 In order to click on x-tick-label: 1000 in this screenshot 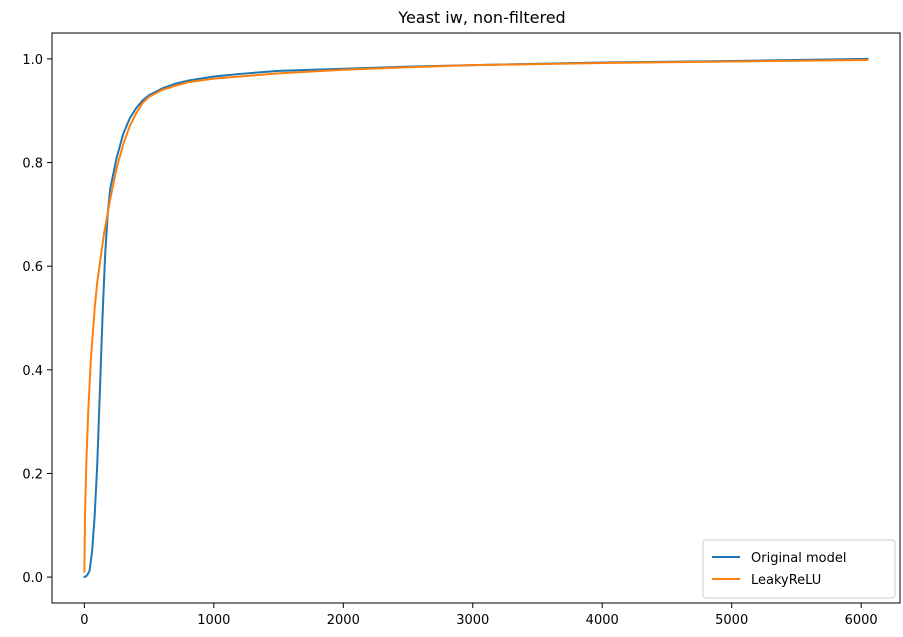, I will do `click(213, 620)`.